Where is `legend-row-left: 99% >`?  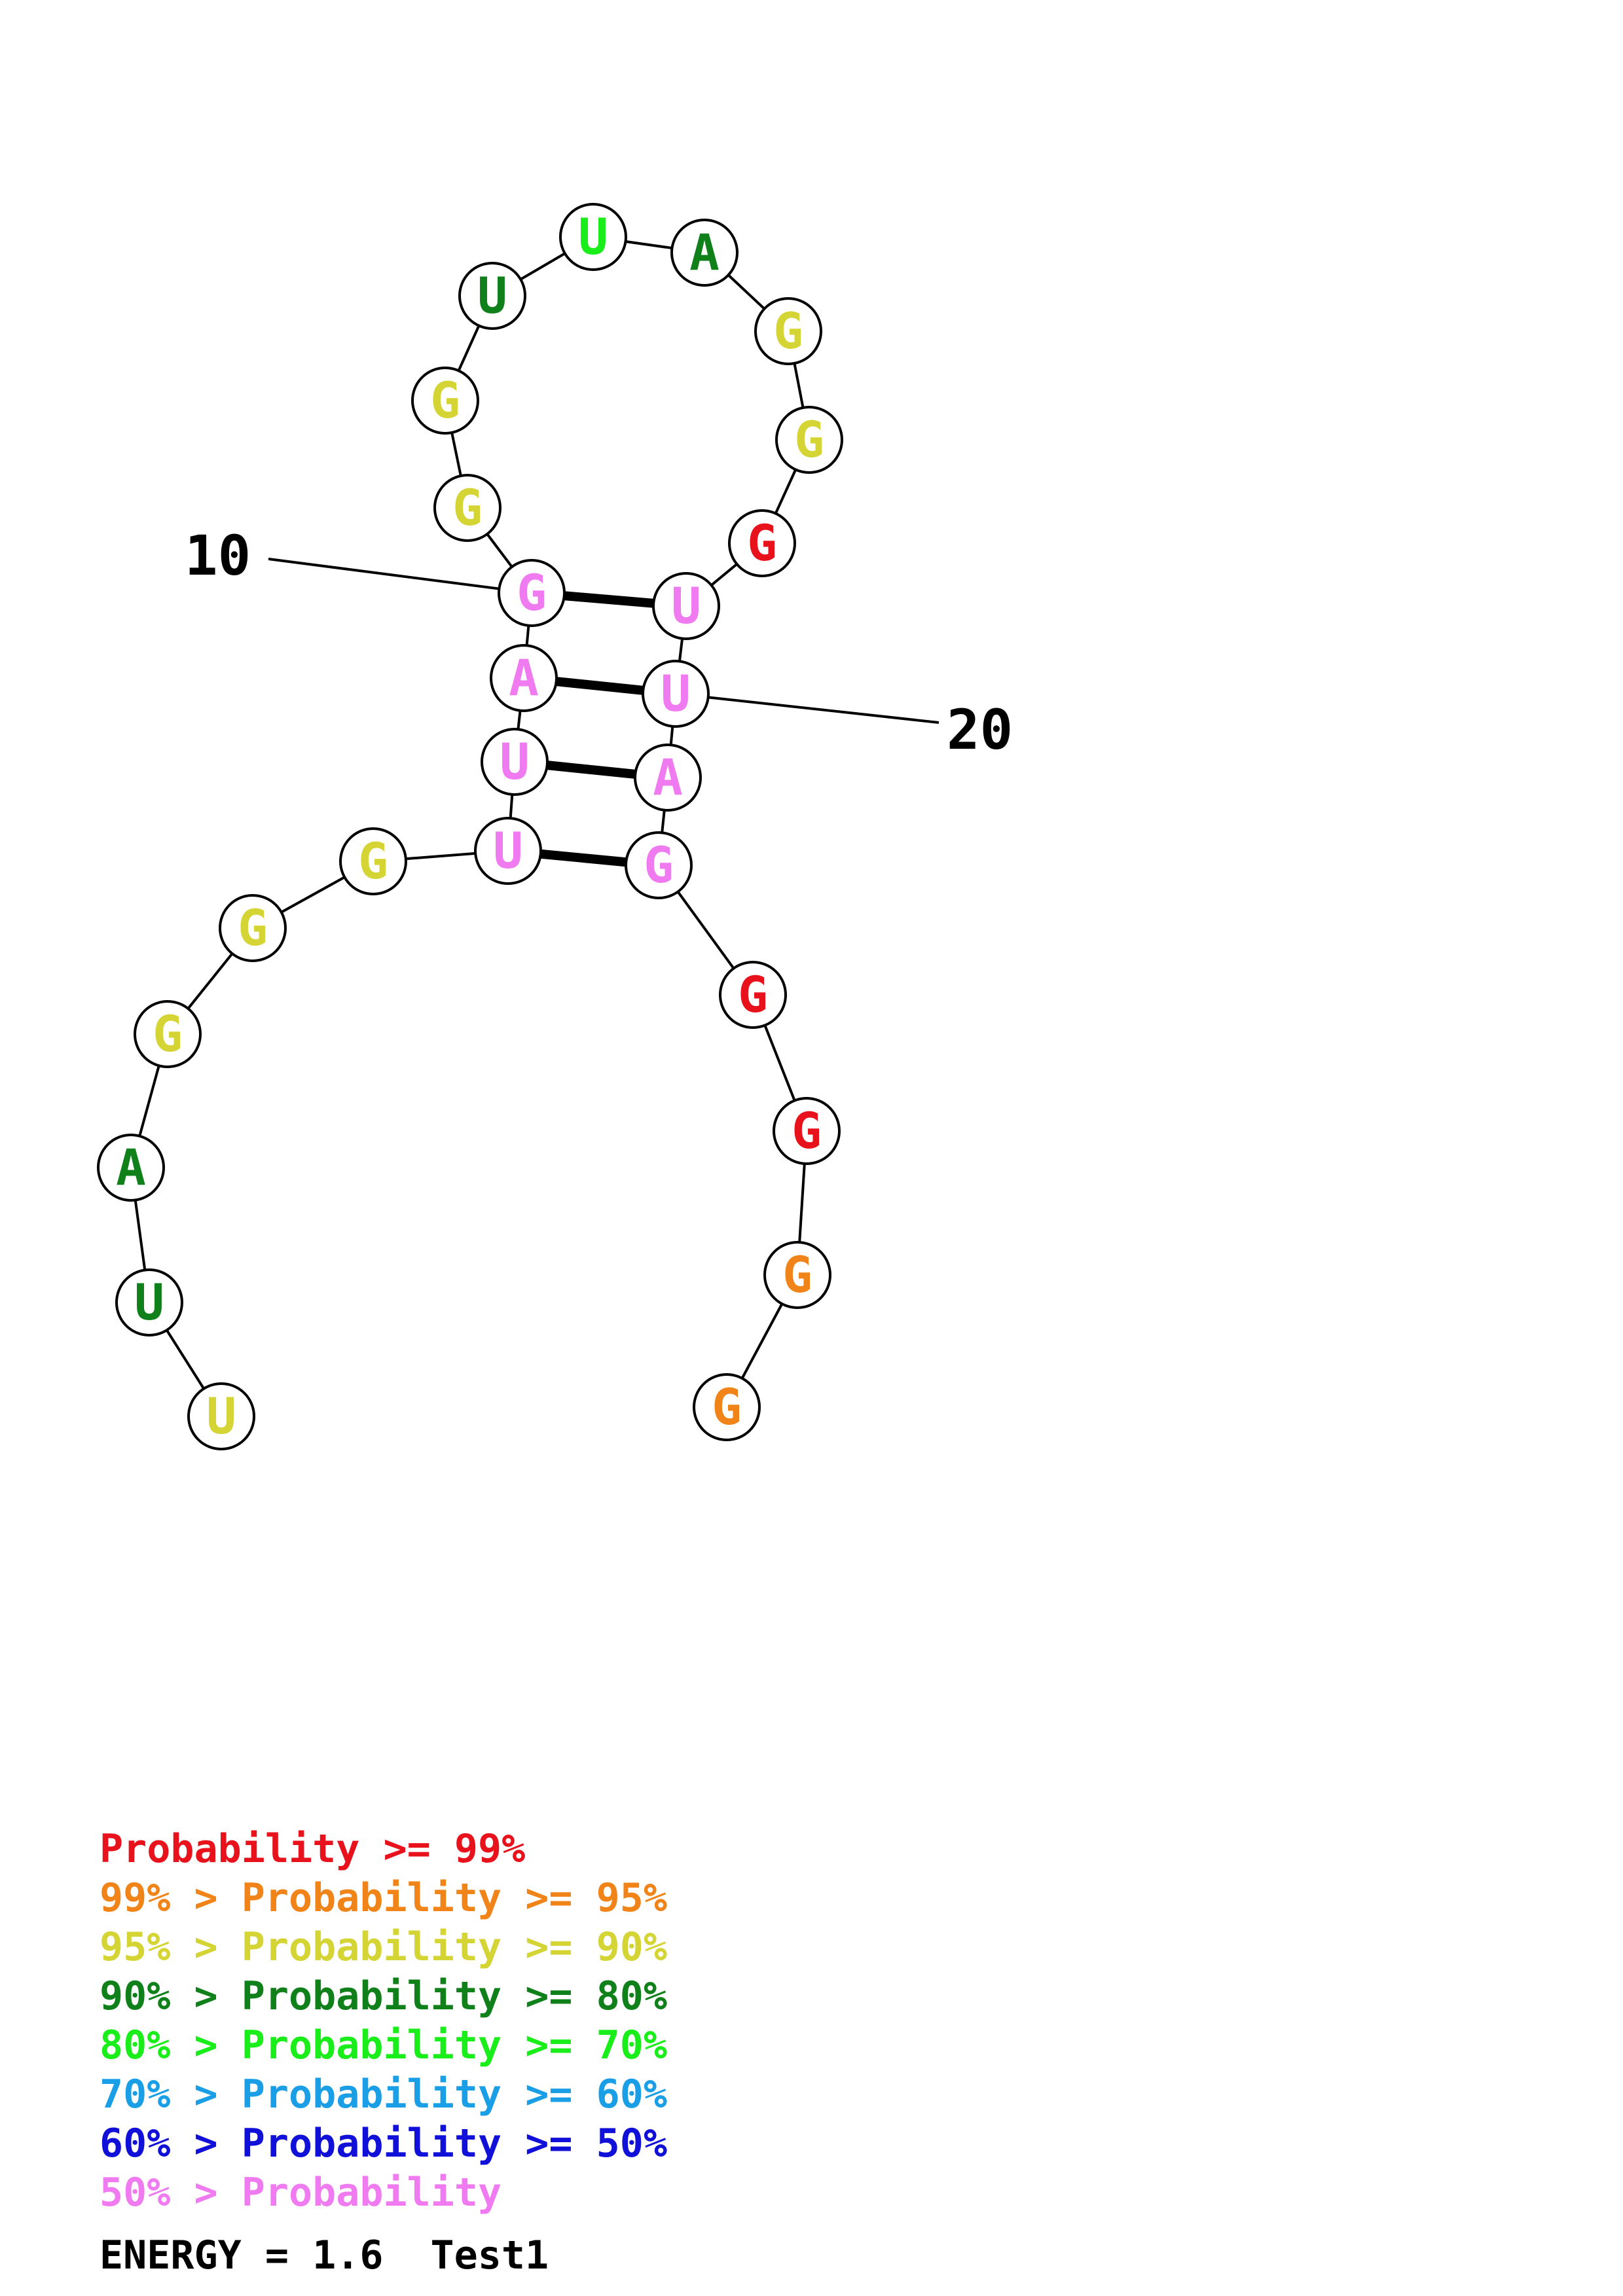
legend-row-left: 99% > is located at coordinates (171, 1898).